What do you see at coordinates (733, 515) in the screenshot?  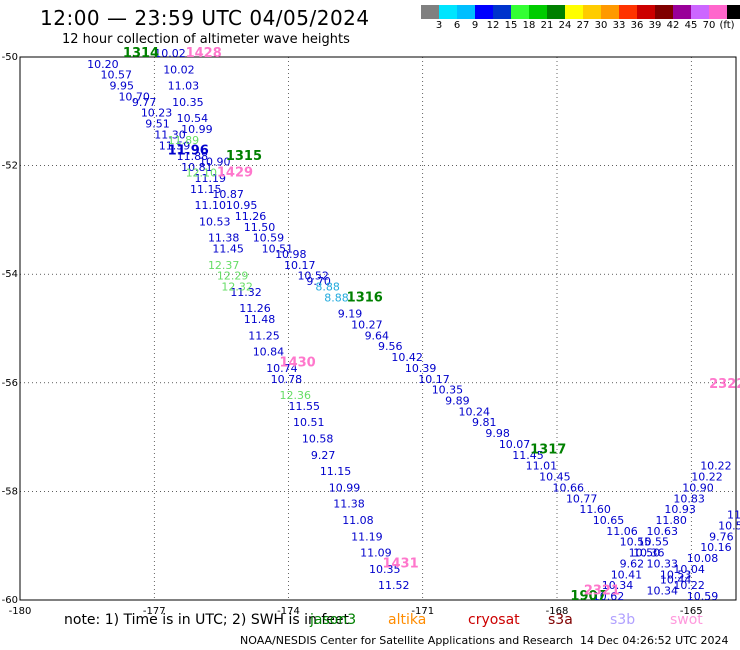 I see `wave-height-value: 11.99` at bounding box center [733, 515].